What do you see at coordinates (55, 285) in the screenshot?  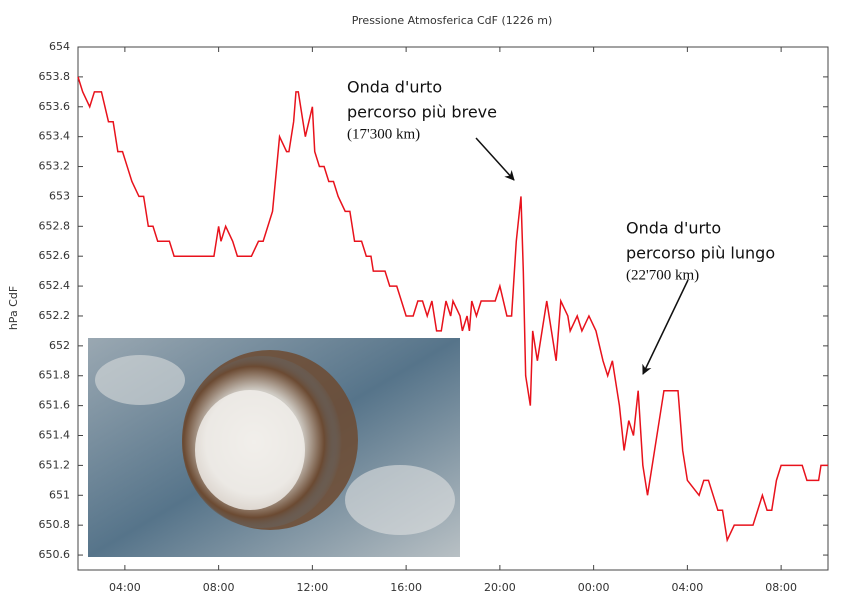 I see `y-tick-label: 652.4` at bounding box center [55, 285].